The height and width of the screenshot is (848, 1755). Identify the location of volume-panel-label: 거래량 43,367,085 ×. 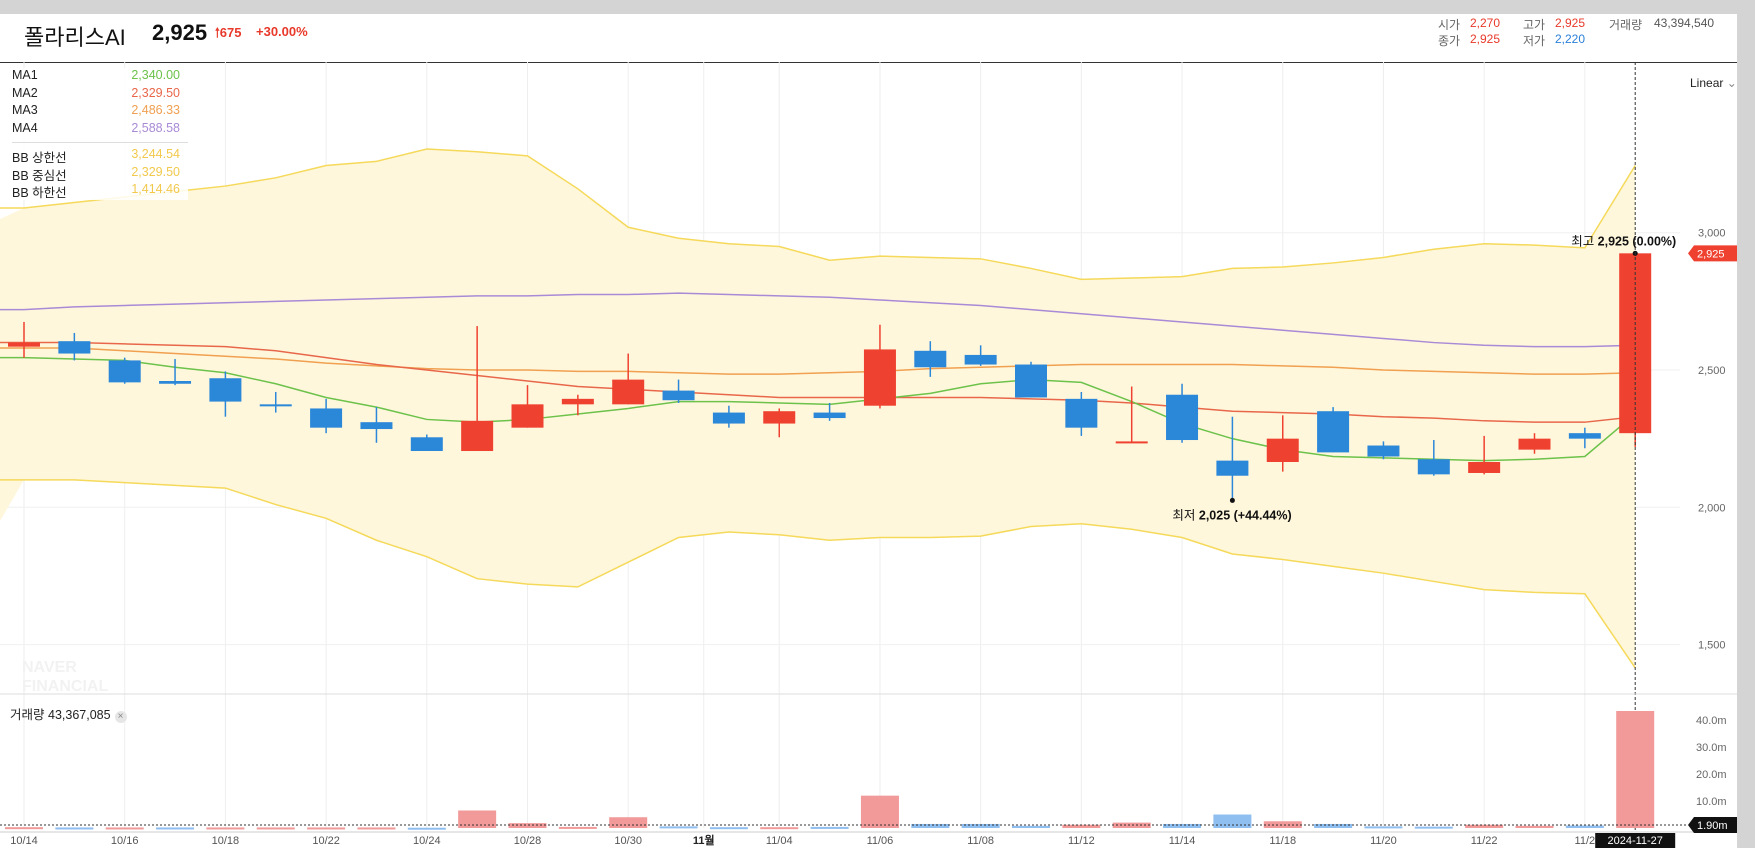
(68, 713).